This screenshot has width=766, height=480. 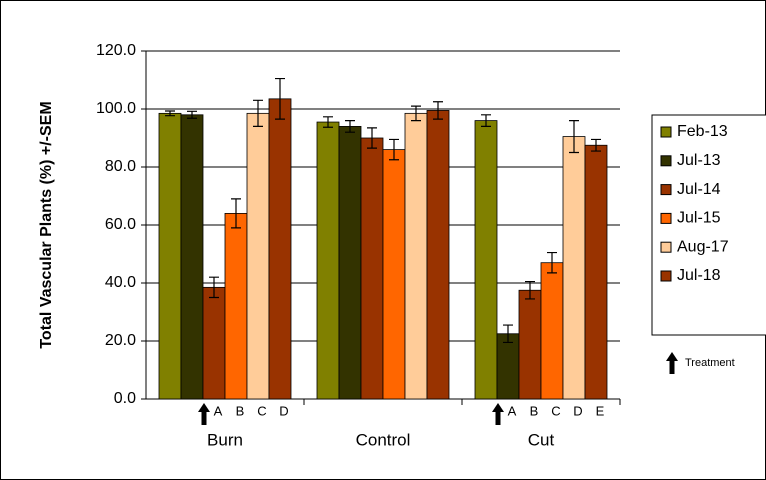 What do you see at coordinates (699, 218) in the screenshot?
I see `legend-label: Jul-15` at bounding box center [699, 218].